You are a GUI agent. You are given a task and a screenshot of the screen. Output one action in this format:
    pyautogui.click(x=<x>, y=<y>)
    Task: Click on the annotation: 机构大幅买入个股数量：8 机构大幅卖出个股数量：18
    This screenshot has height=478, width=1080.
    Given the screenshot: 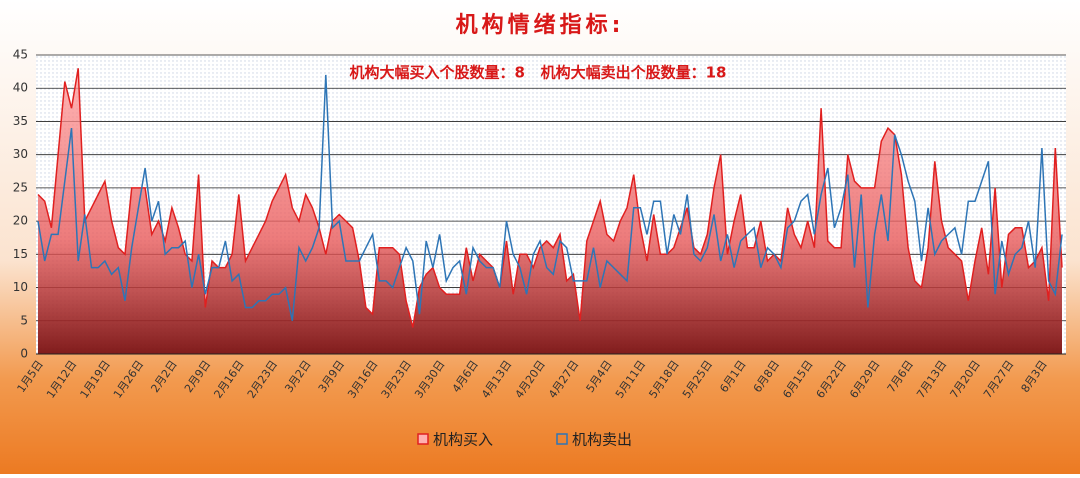 What is the action you would take?
    pyautogui.click(x=538, y=73)
    